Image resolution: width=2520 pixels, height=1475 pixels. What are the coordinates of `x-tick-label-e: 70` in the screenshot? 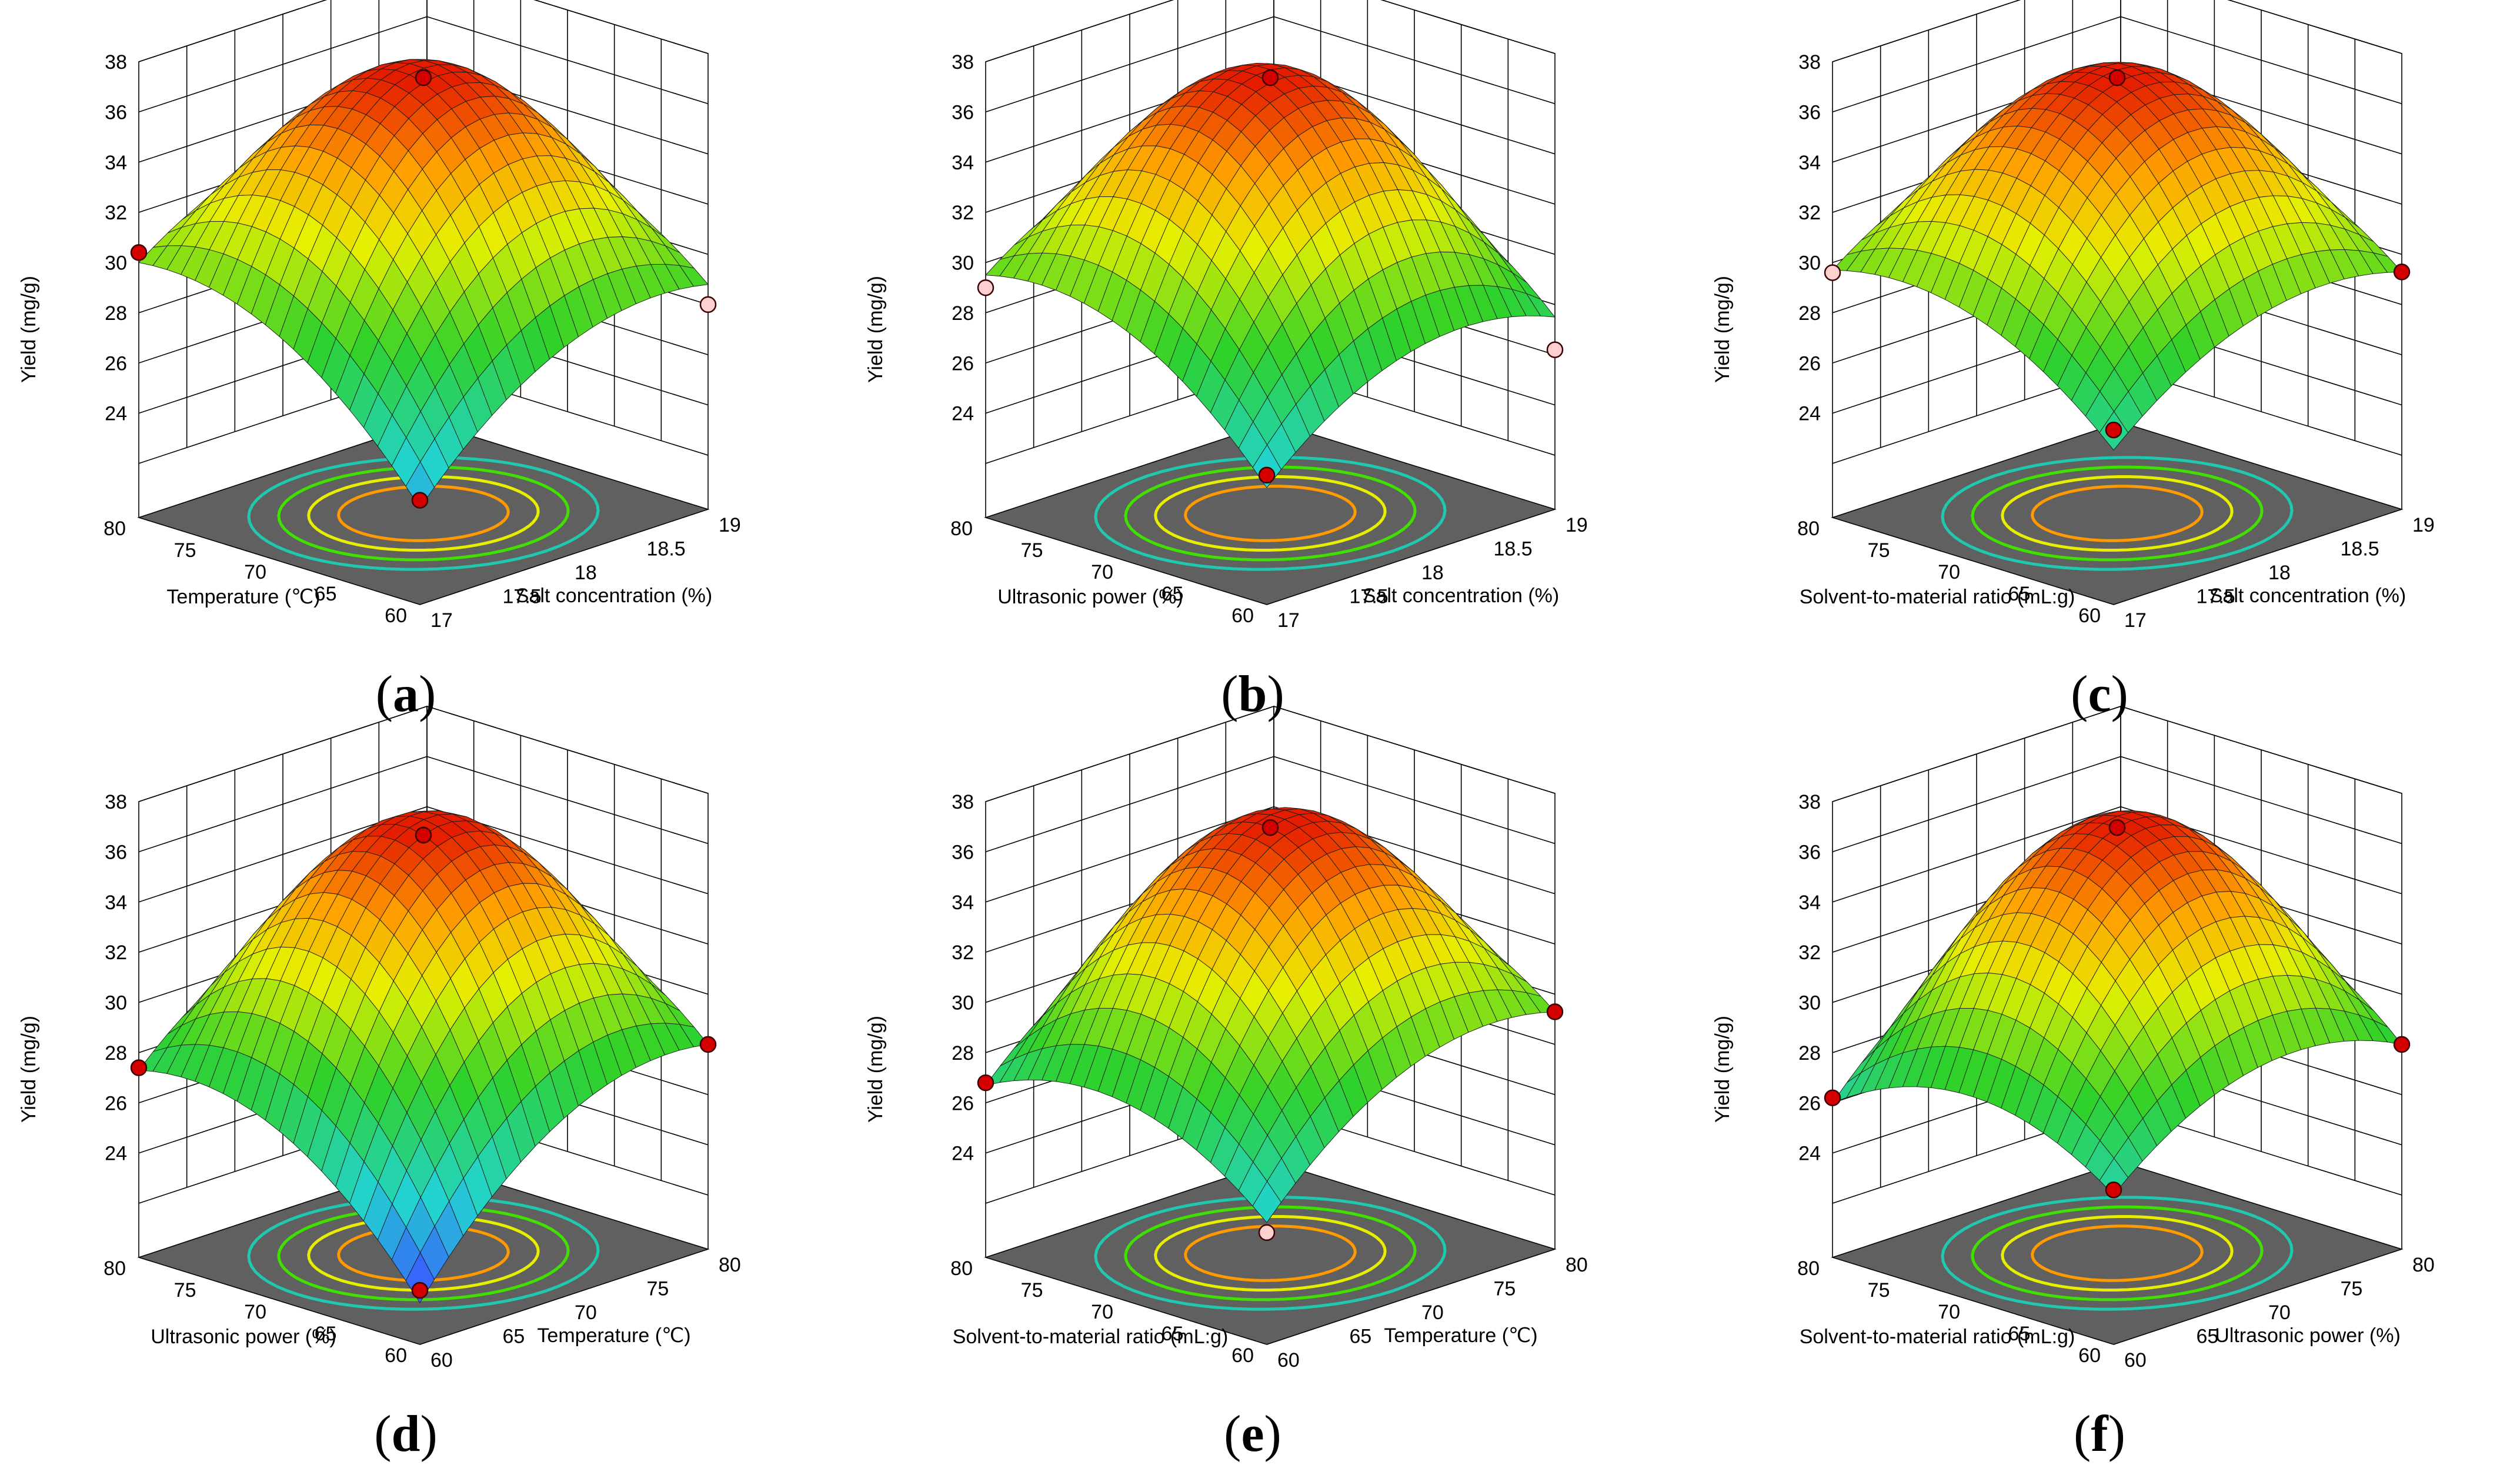 It's located at (1102, 1312).